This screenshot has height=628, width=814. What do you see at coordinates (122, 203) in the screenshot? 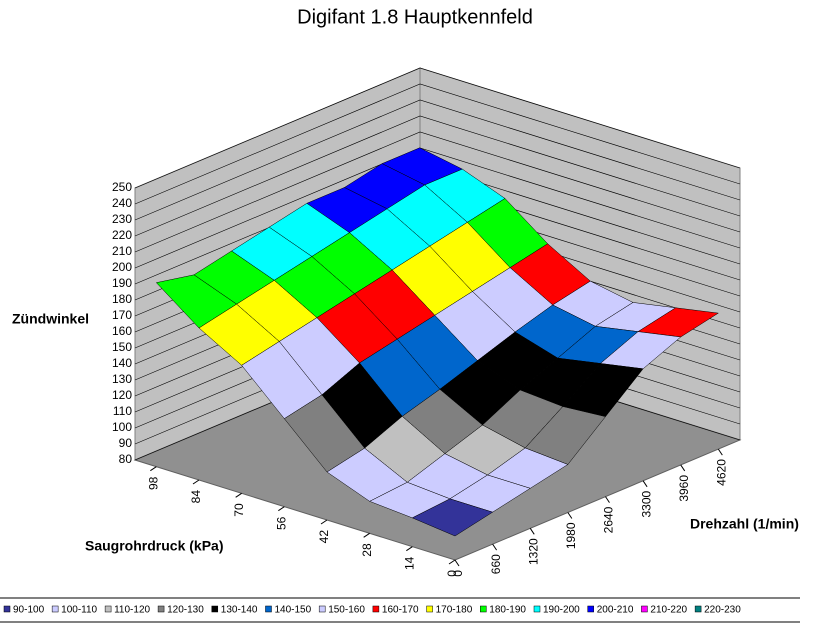
I see `z-tick-label: 240` at bounding box center [122, 203].